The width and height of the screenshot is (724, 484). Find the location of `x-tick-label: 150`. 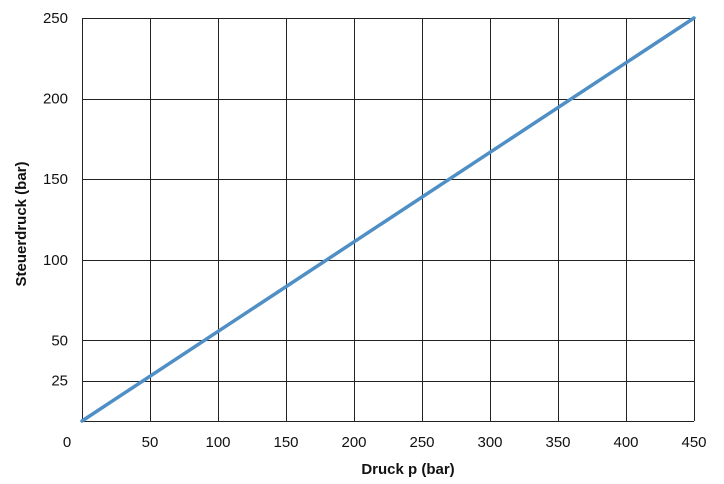

x-tick-label: 150 is located at coordinates (285, 442).